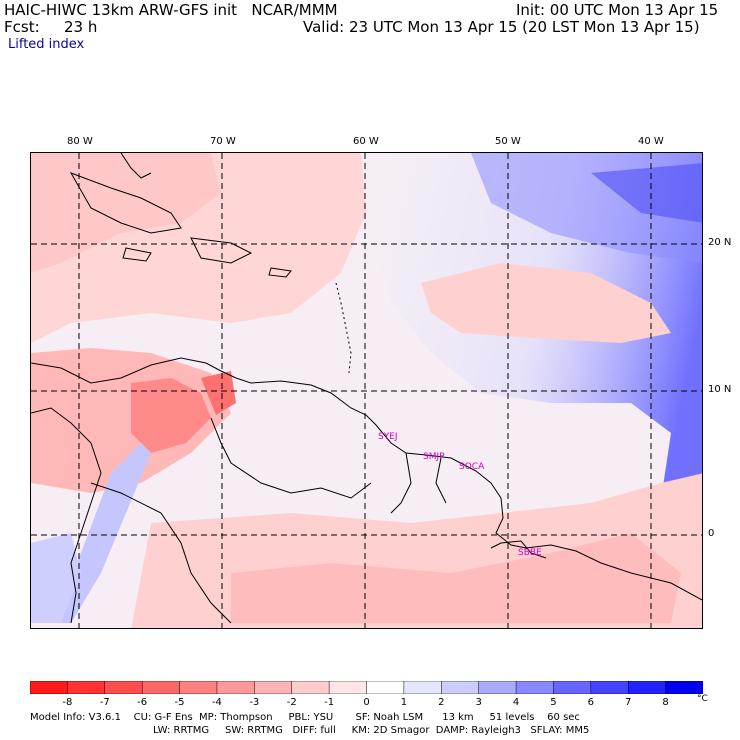 The width and height of the screenshot is (740, 740). What do you see at coordinates (388, 437) in the screenshot?
I see `station-syej: SYEJ` at bounding box center [388, 437].